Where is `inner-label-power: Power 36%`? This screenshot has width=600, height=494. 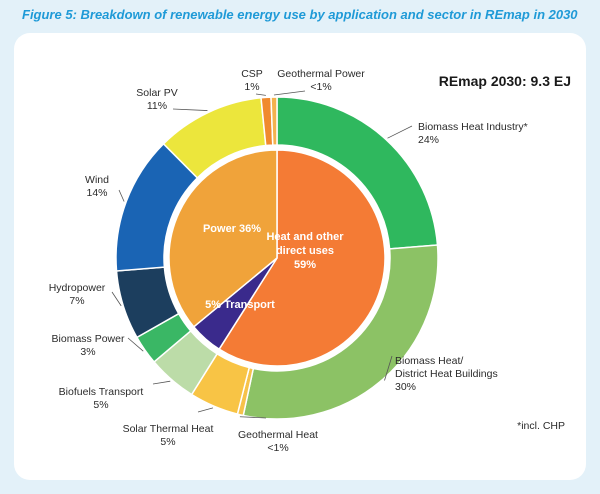
inner-label-power: Power 36% is located at coordinates (232, 229).